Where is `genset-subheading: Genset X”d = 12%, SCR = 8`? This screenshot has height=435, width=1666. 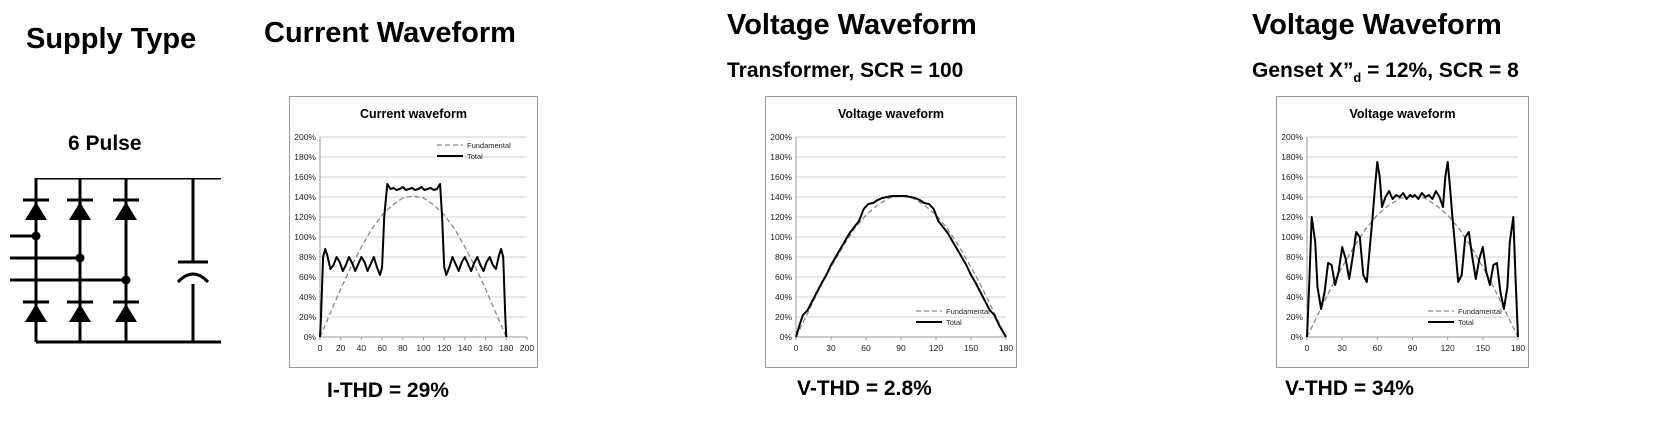 genset-subheading: Genset X”d = 12%, SCR = 8 is located at coordinates (1385, 72).